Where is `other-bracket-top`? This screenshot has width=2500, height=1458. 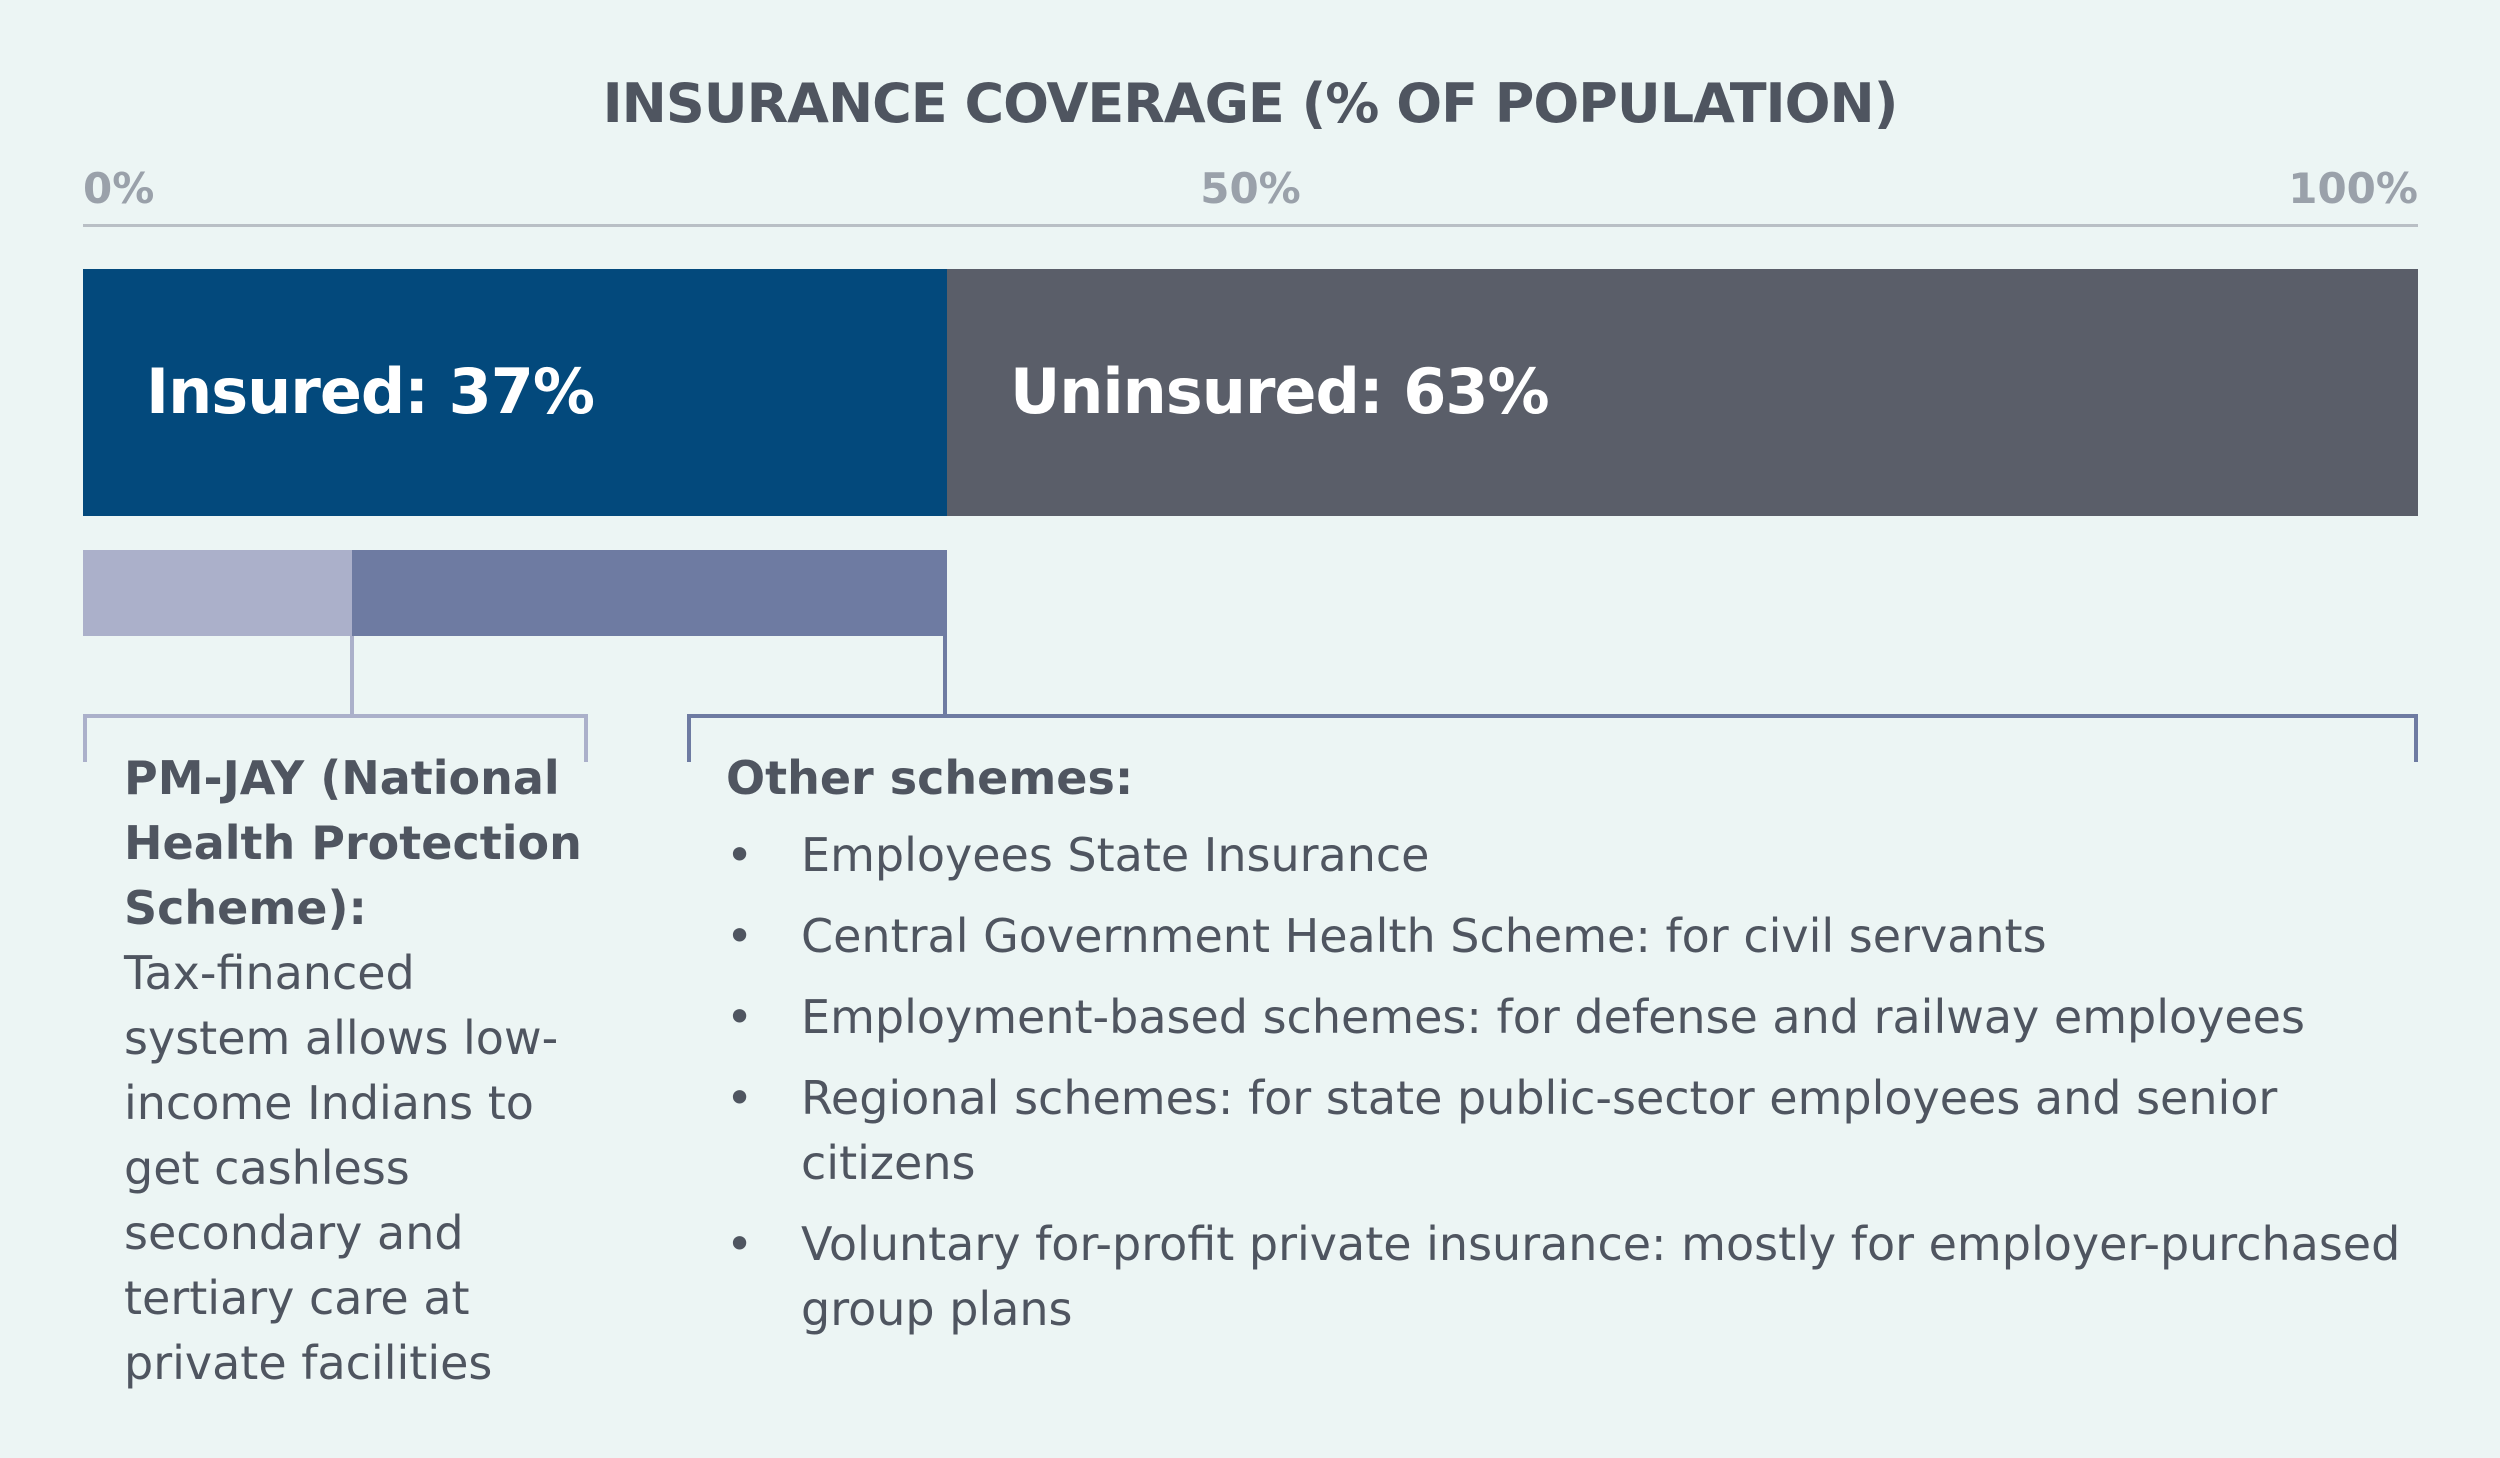 other-bracket-top is located at coordinates (1552, 716).